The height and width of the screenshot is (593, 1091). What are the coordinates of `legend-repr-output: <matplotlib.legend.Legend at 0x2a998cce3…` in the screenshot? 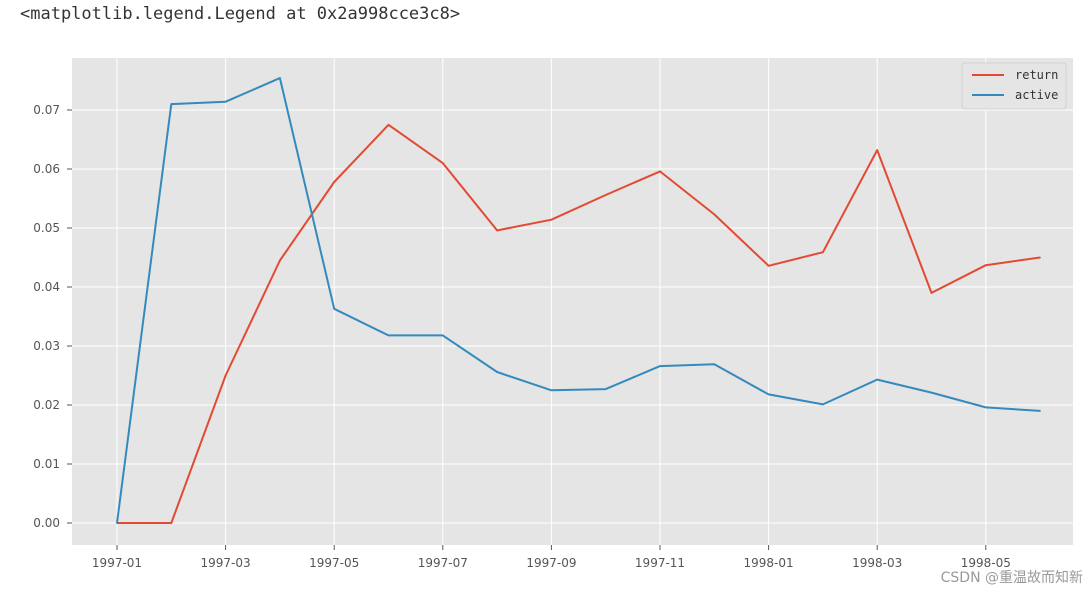 It's located at (240, 14).